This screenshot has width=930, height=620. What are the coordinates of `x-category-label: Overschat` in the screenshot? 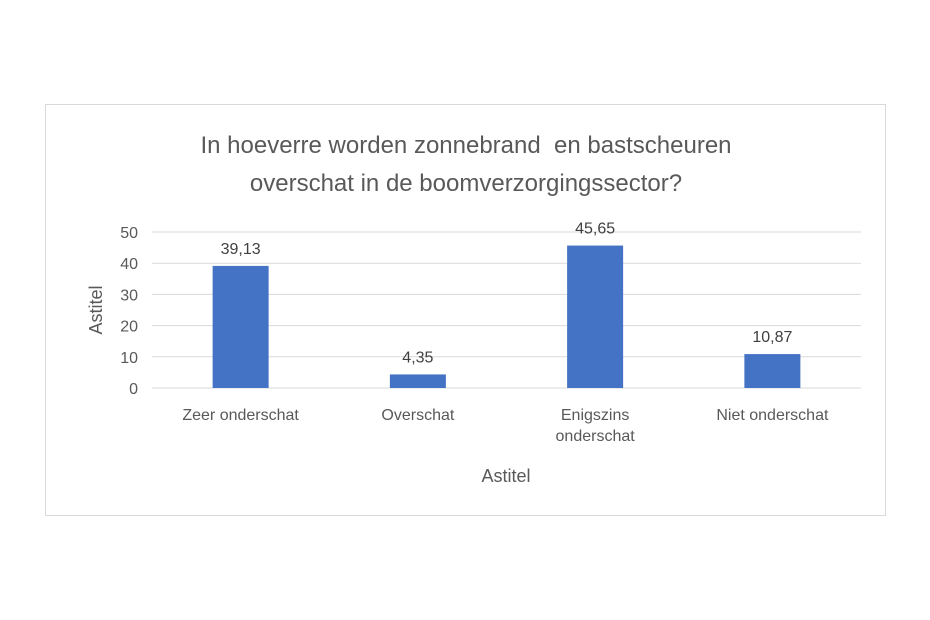 It's located at (417, 415).